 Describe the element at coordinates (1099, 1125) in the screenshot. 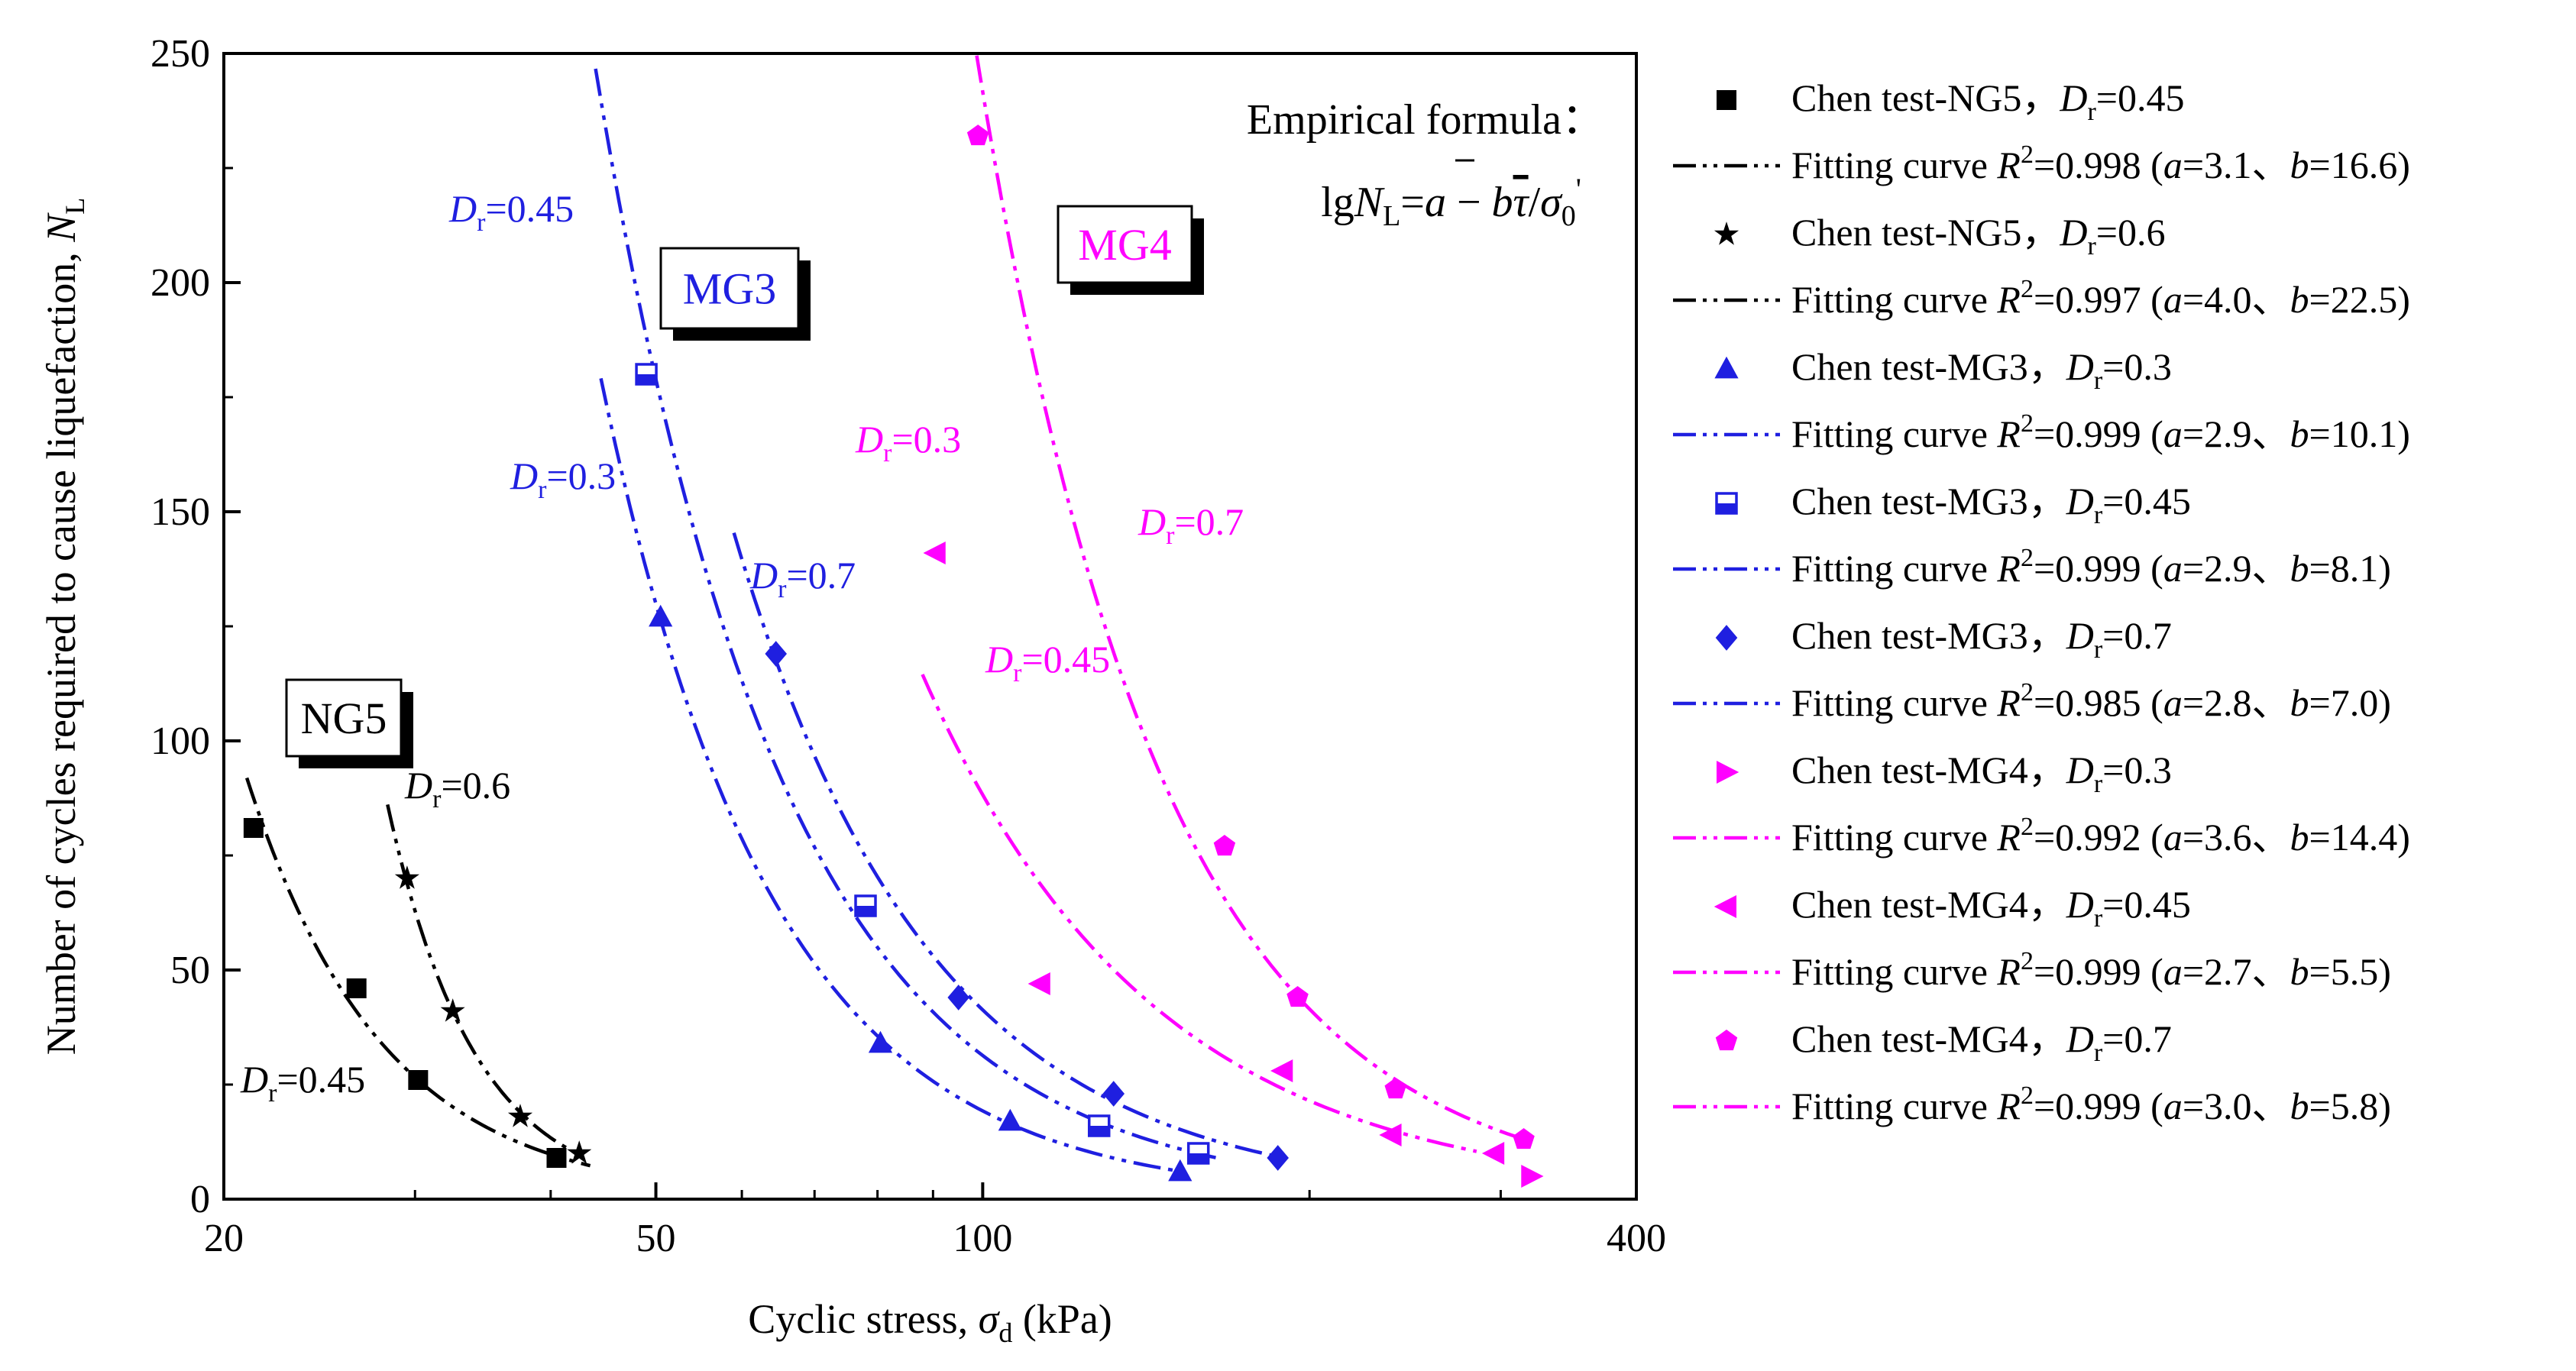

I see `marker-s4-p3` at that location.